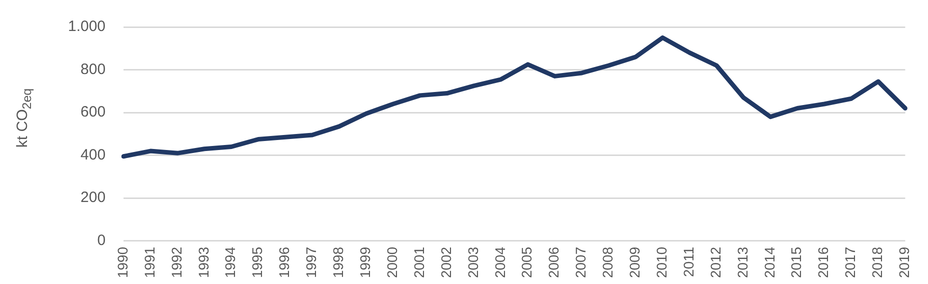 This screenshot has width=928, height=284. I want to click on x-tick-label: 1991, so click(149, 262).